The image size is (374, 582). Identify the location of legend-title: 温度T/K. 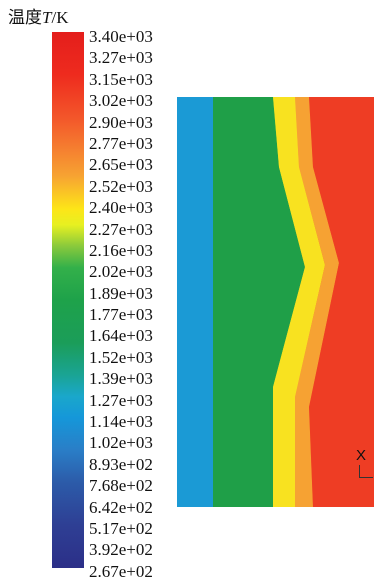
(38, 18).